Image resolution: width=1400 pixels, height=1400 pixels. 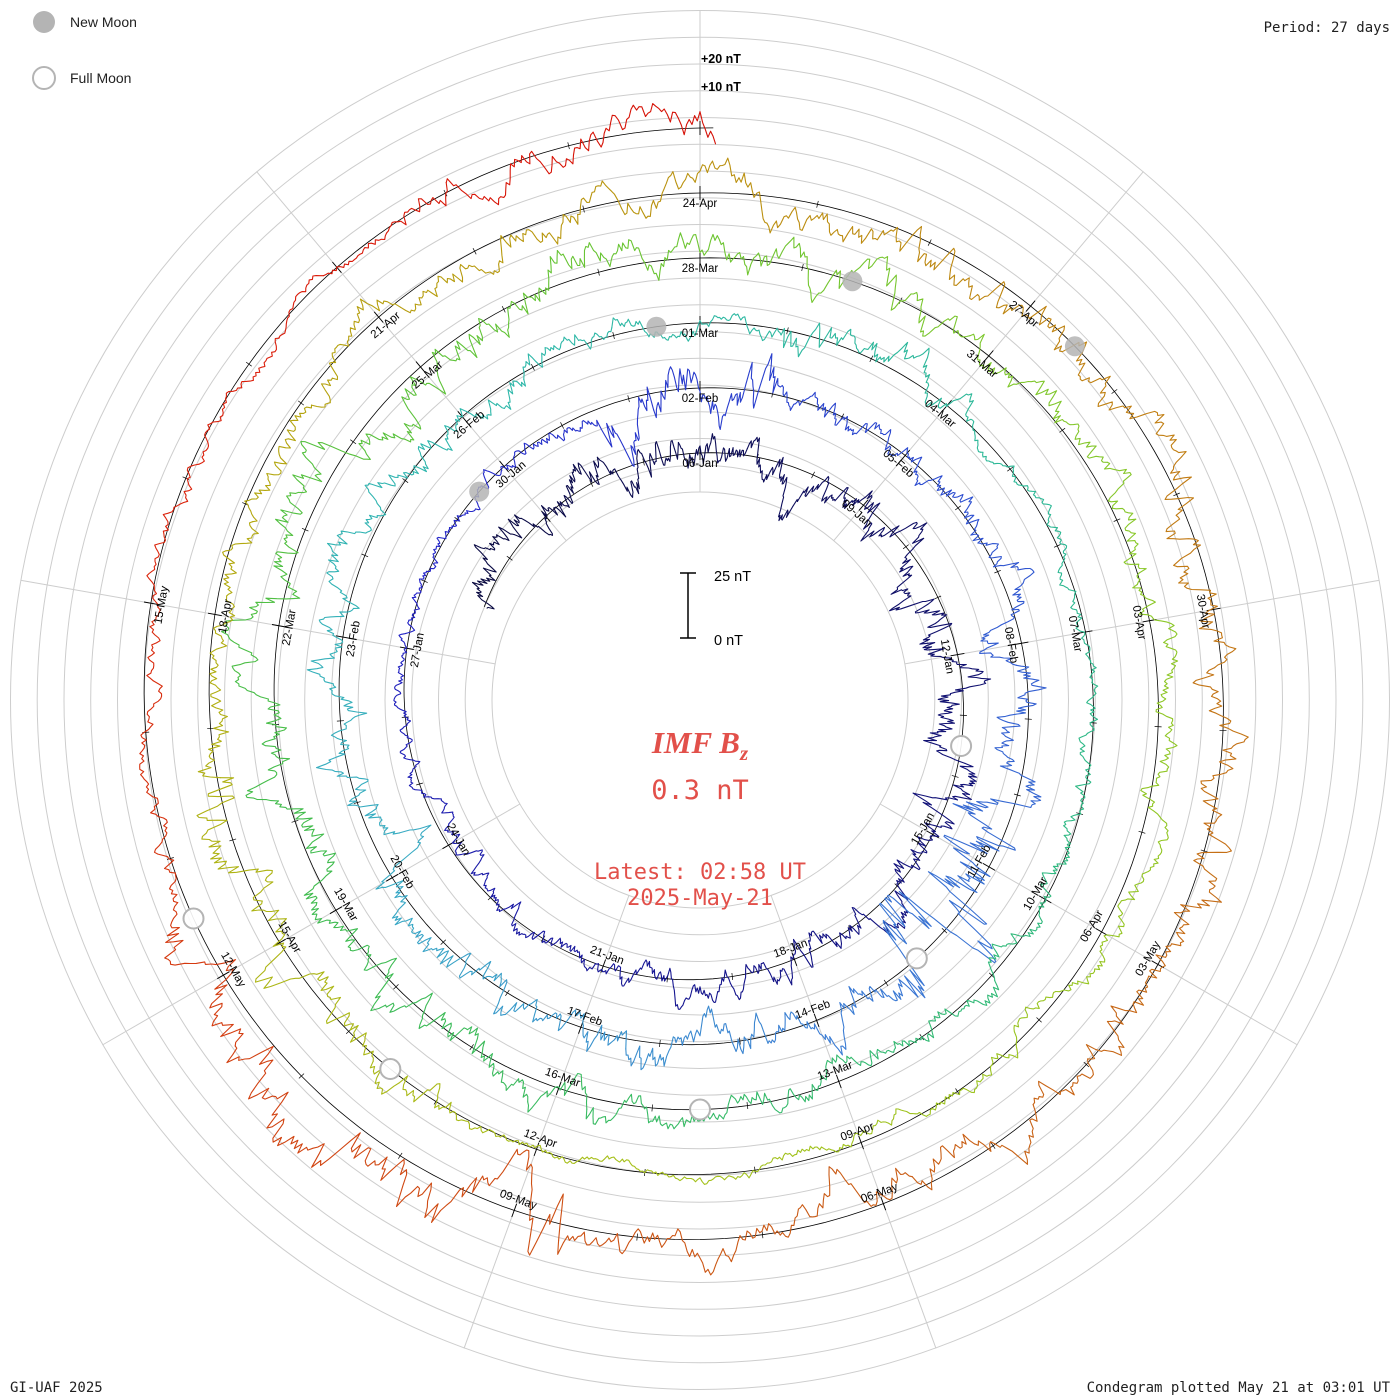 What do you see at coordinates (700, 745) in the screenshot?
I see `chart-title: IMF Bz` at bounding box center [700, 745].